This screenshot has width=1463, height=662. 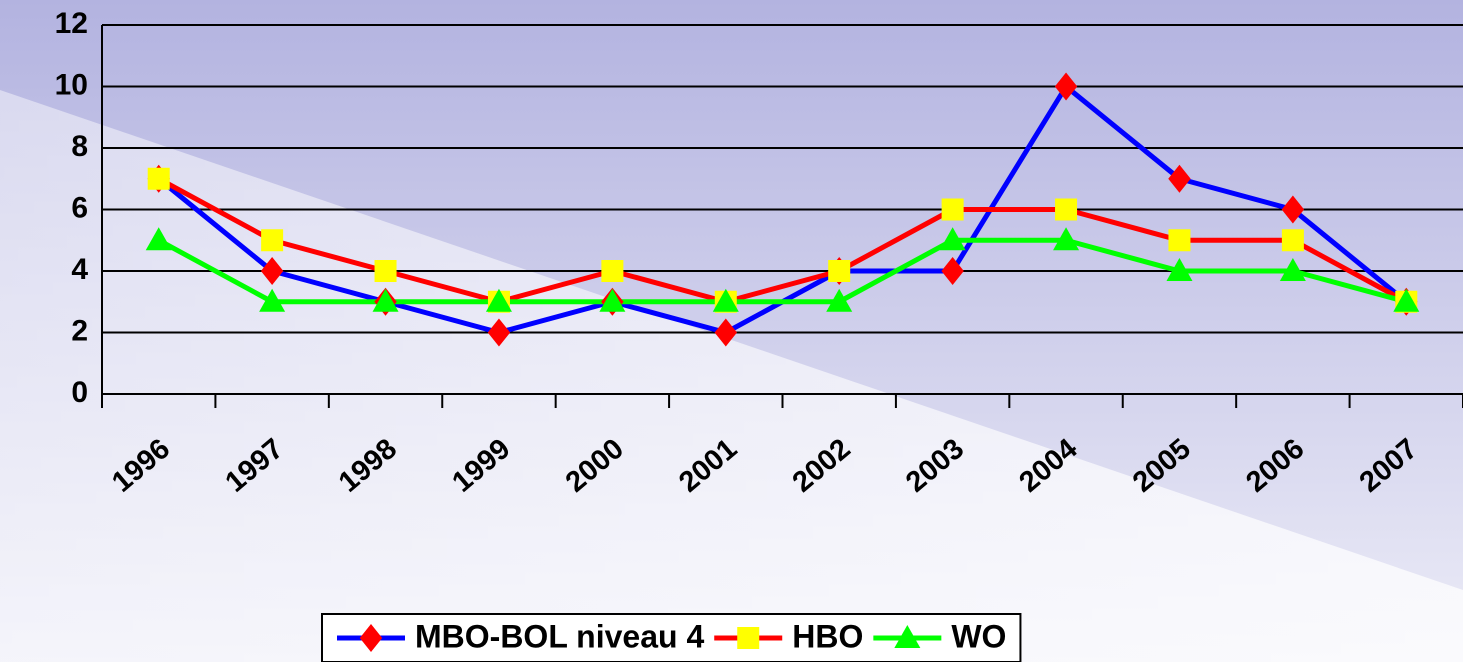 I want to click on y-tick-label: 6, so click(x=79, y=207).